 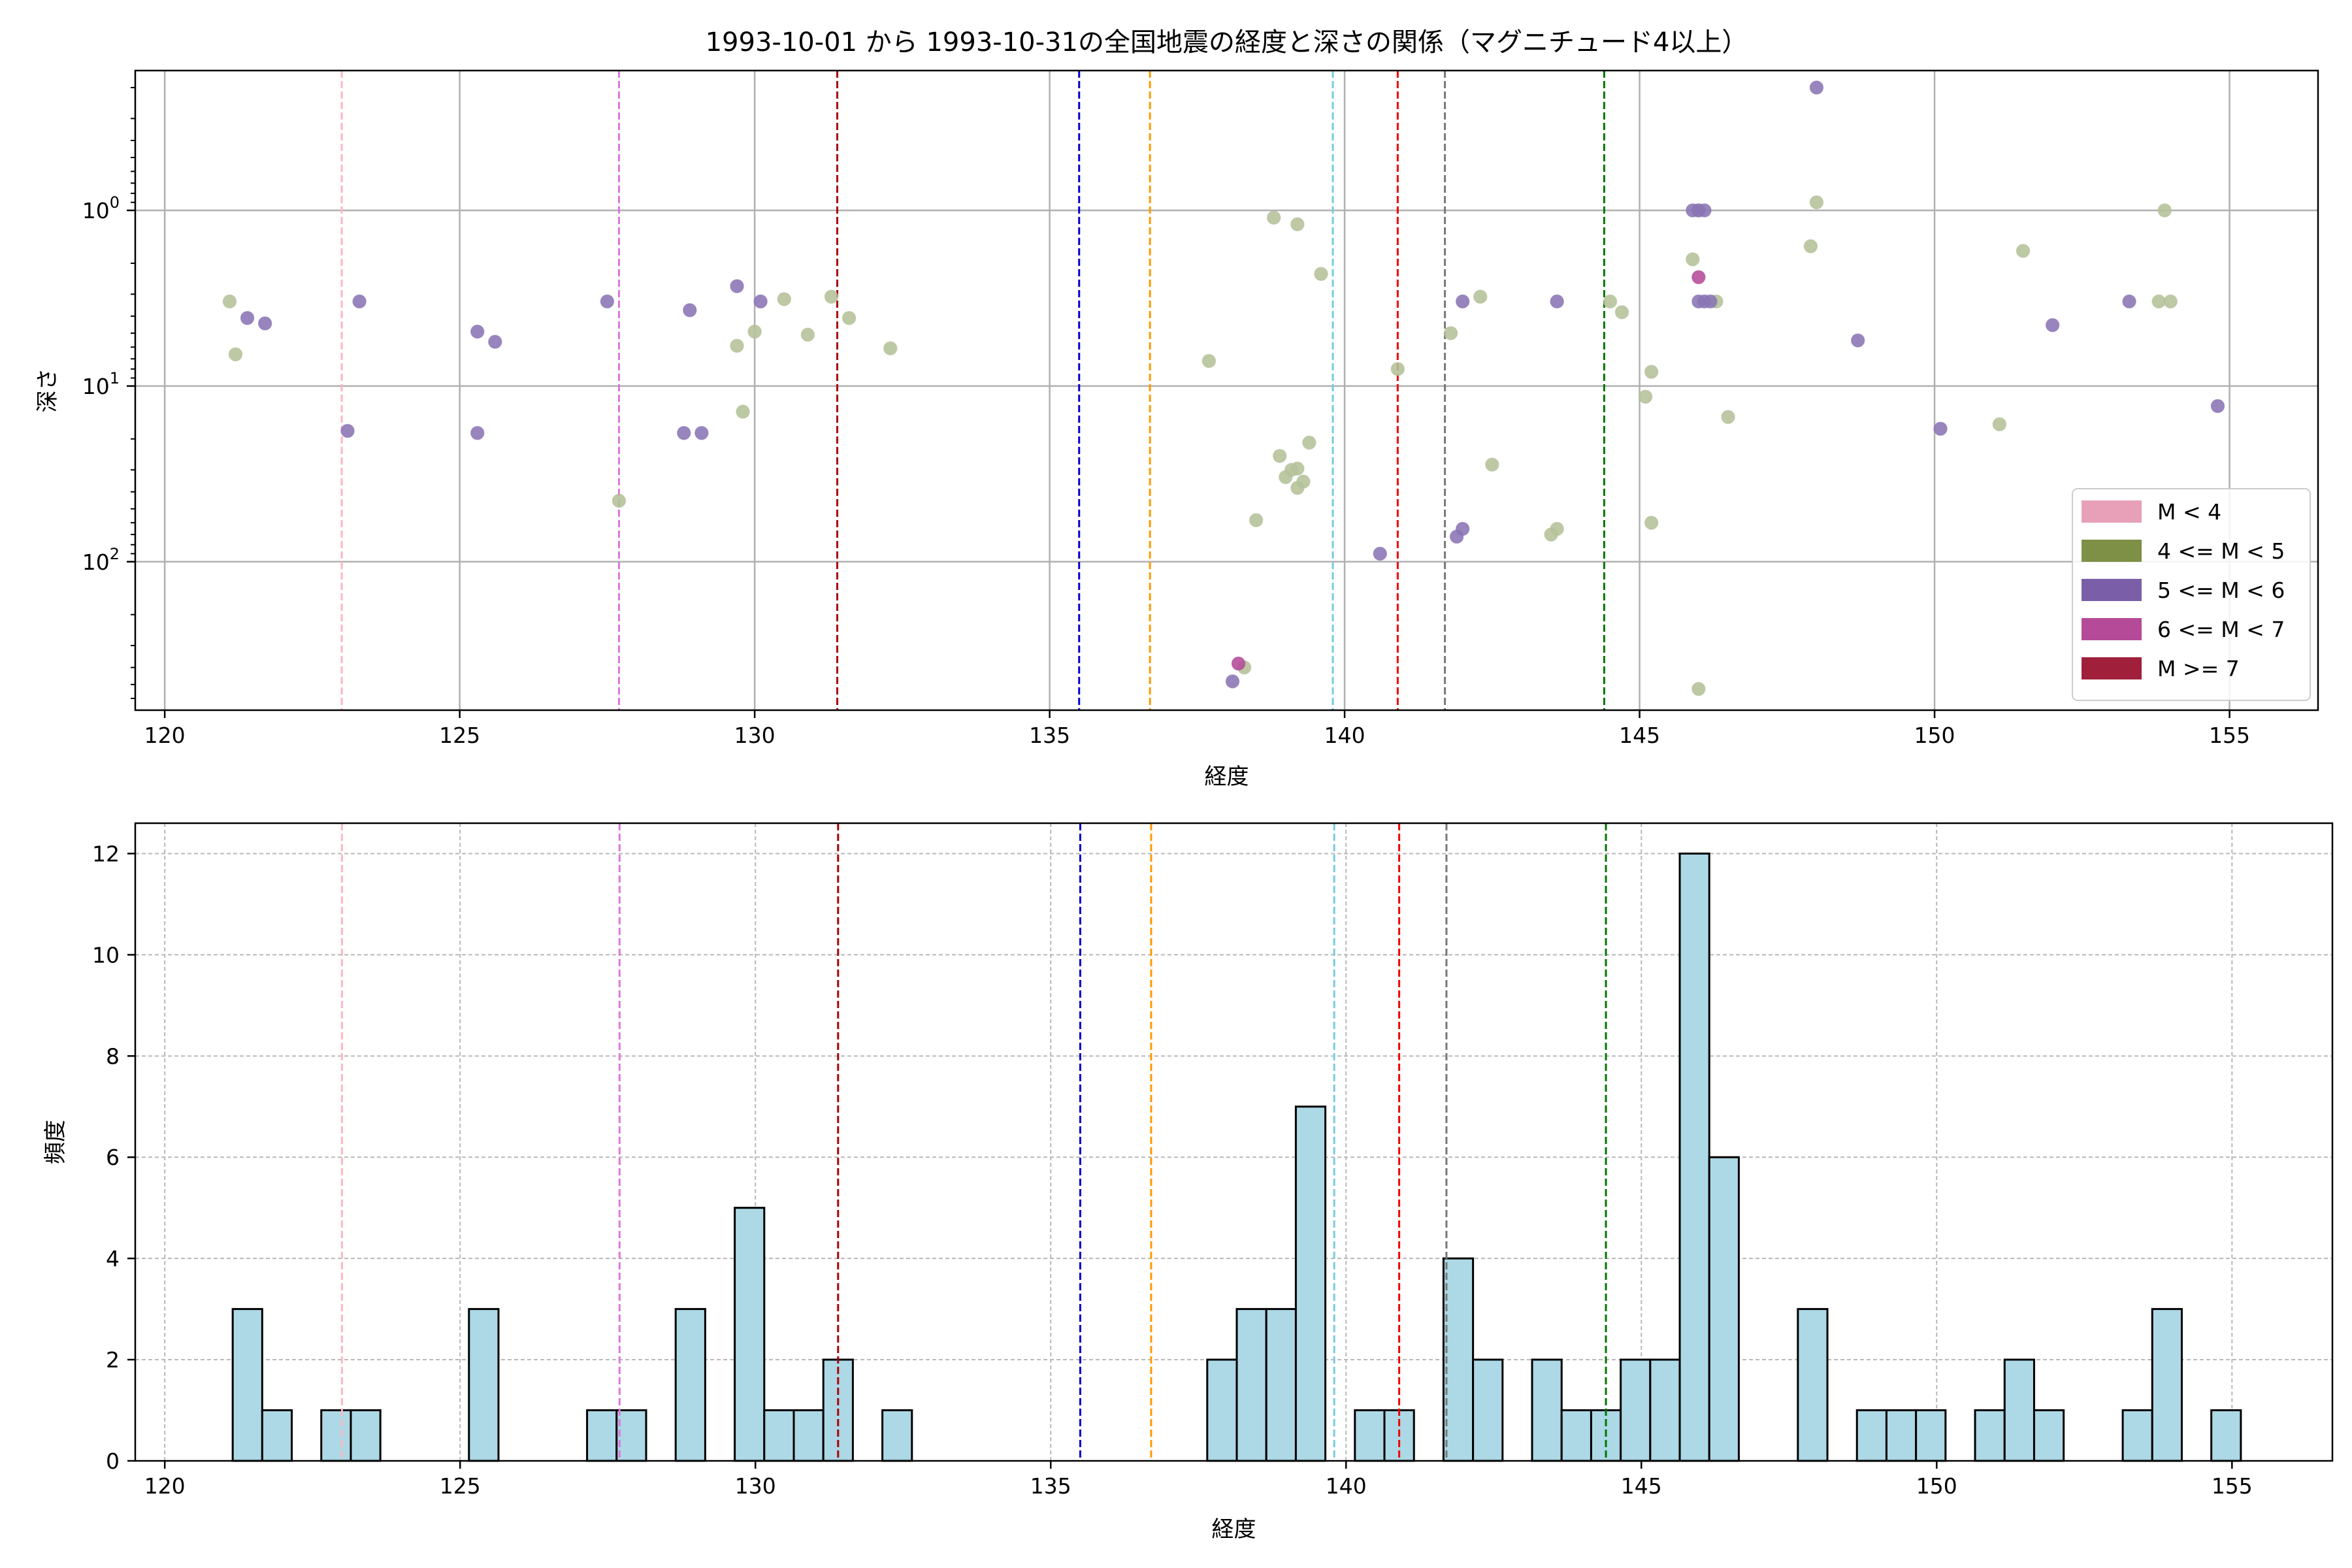 I want to click on histogram-y-ticks: 0 2 4 6 8 10 12, so click(x=113, y=1157).